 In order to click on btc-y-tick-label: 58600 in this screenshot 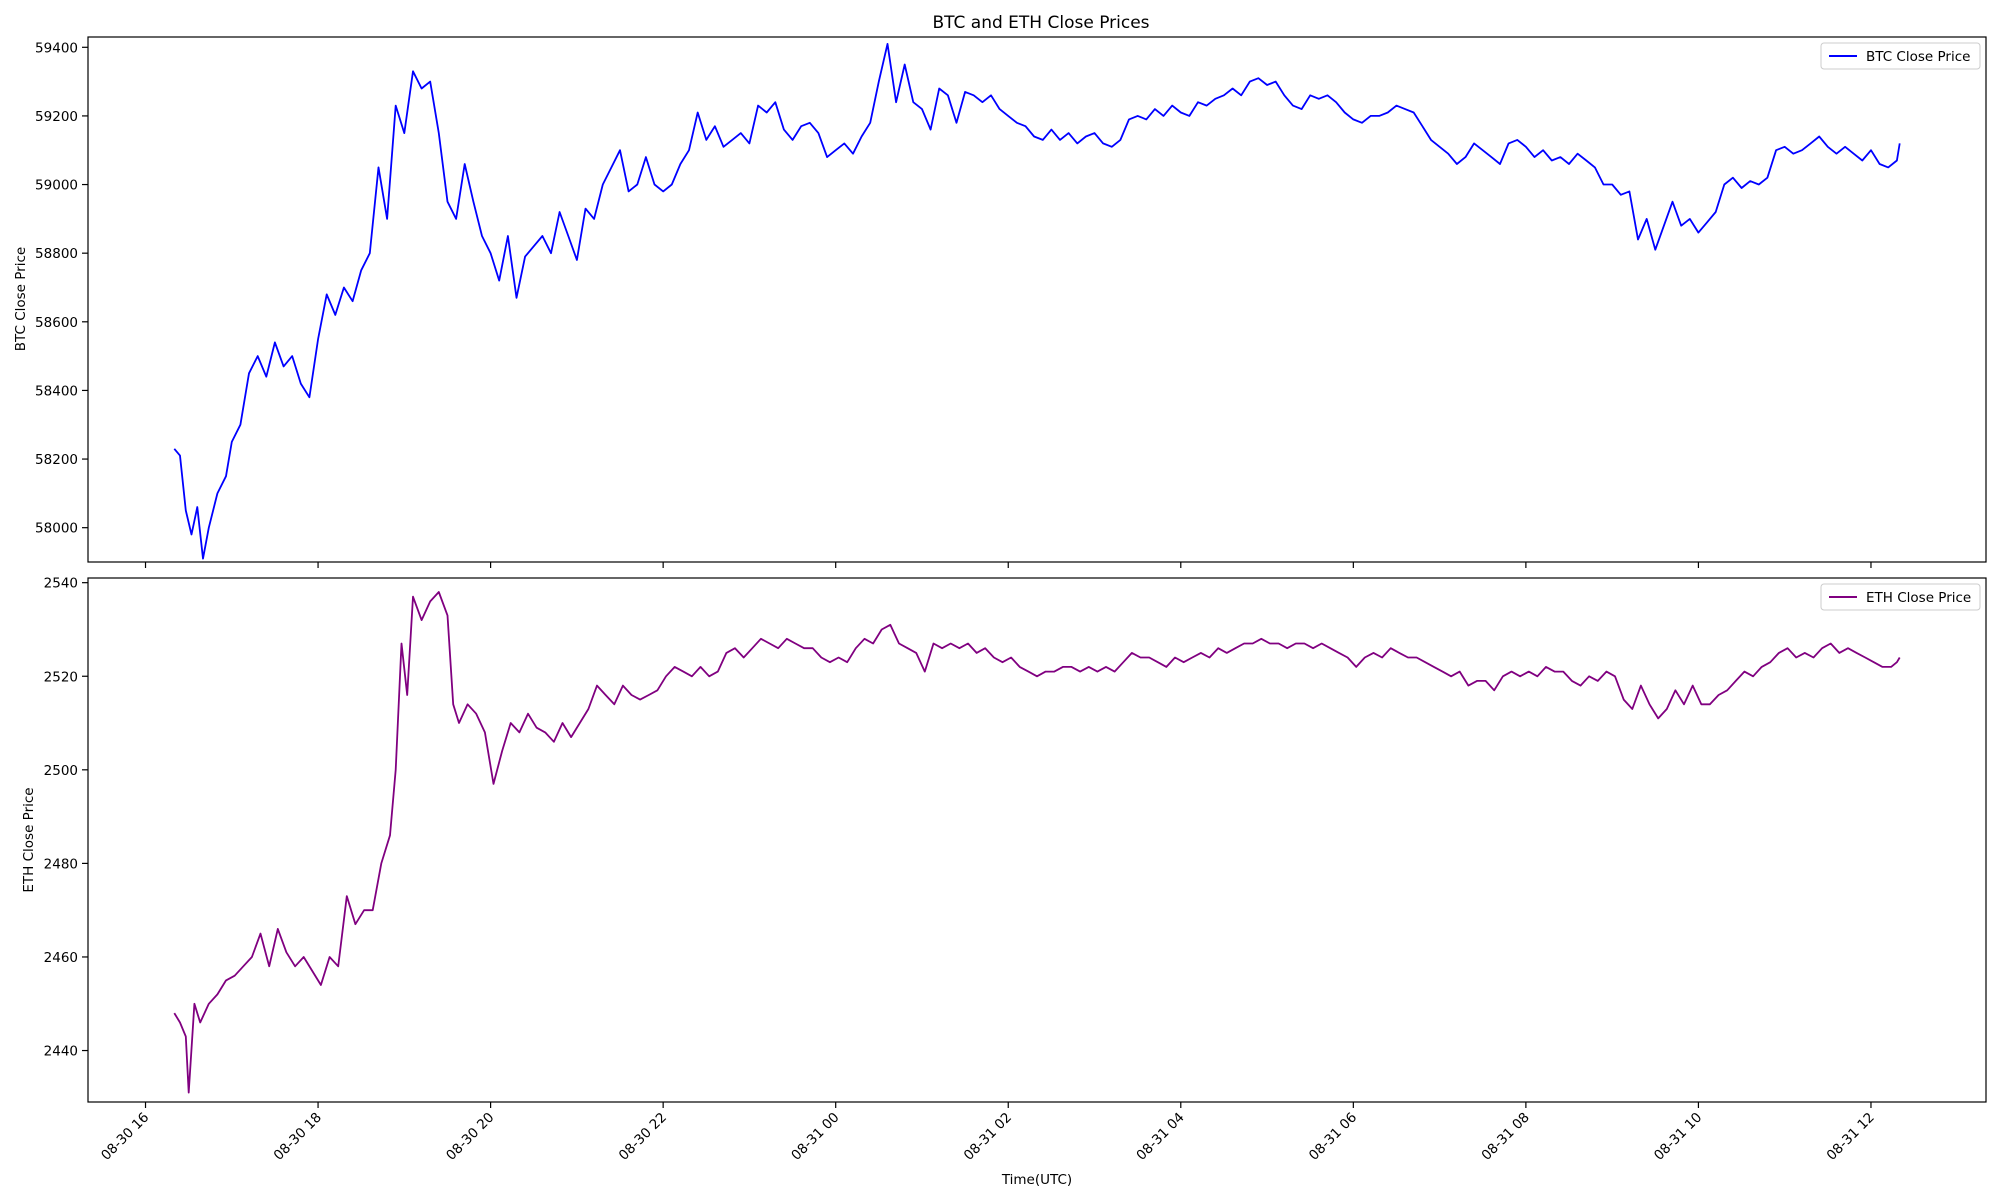, I will do `click(56, 323)`.